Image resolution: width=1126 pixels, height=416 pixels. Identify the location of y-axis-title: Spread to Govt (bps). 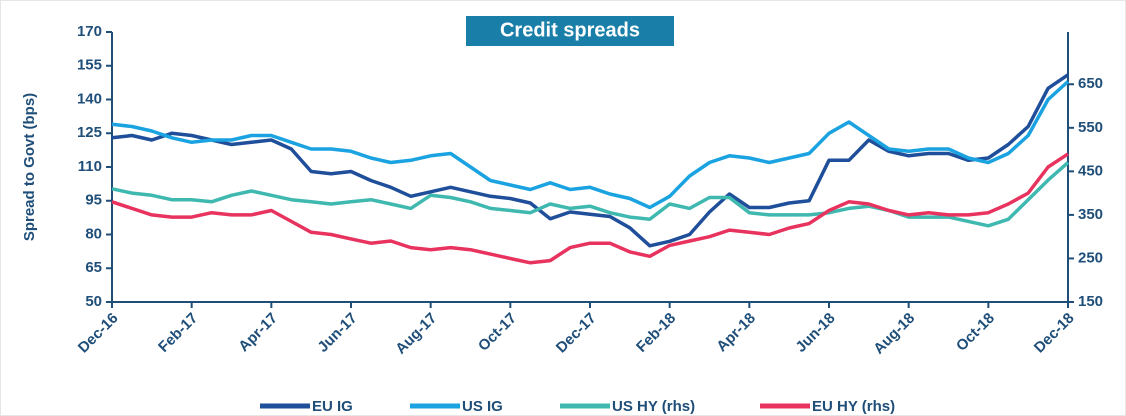
(29, 167).